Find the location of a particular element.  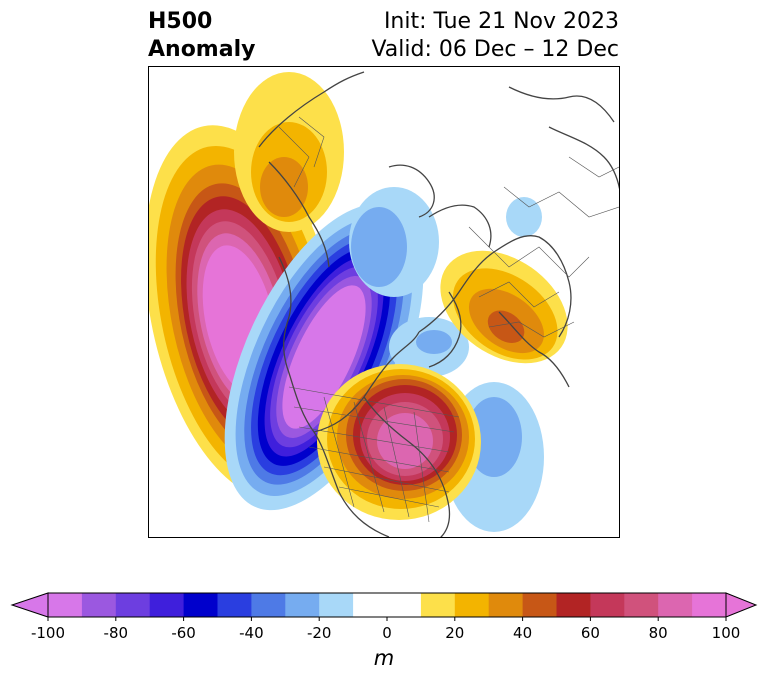

colorbar-tick-label: -60 is located at coordinates (183, 633).